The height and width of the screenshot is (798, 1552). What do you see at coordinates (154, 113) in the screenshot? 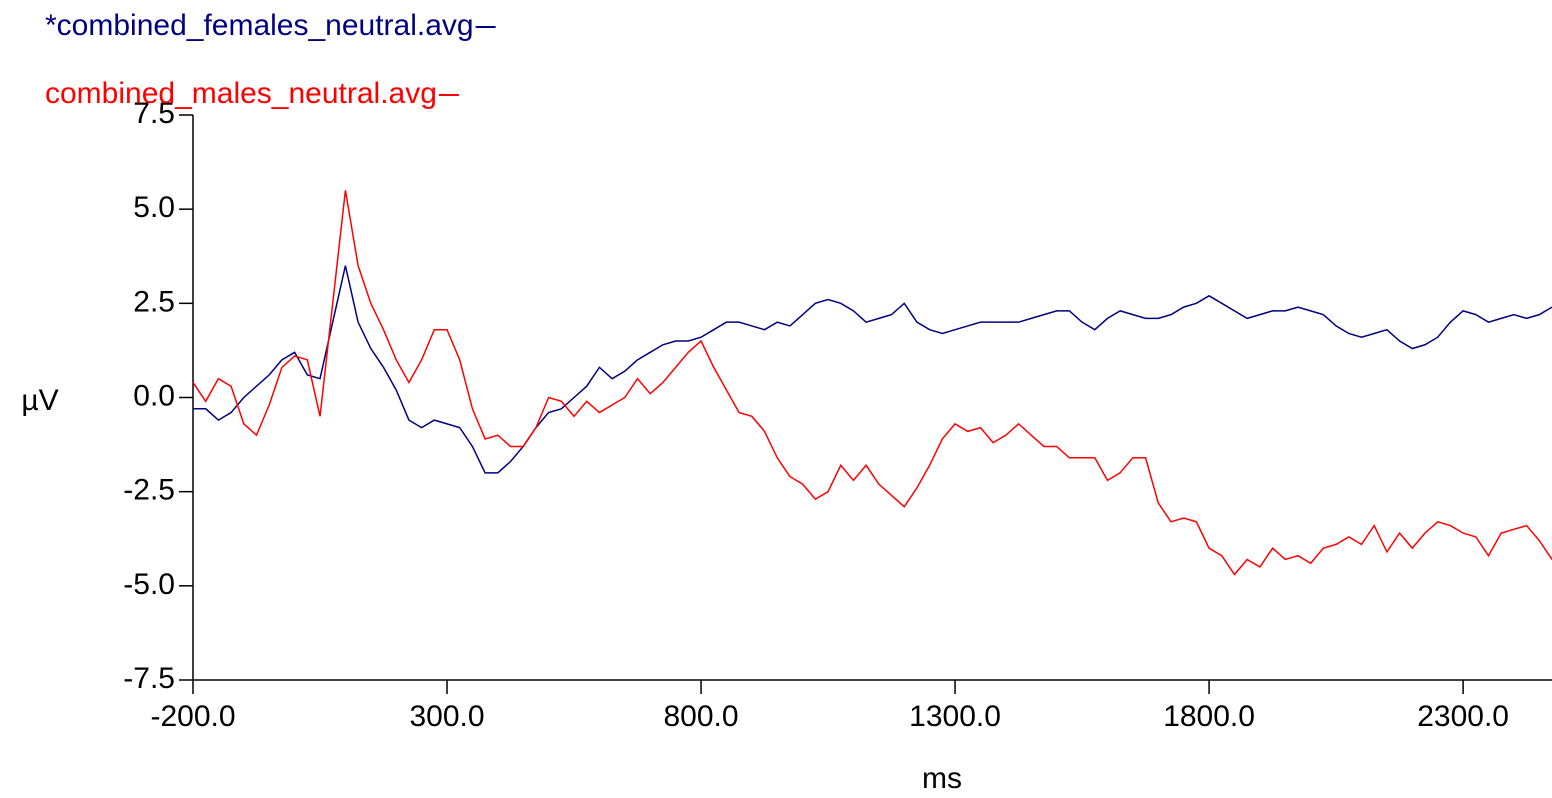
I see `y-tick-label: 7.5` at bounding box center [154, 113].